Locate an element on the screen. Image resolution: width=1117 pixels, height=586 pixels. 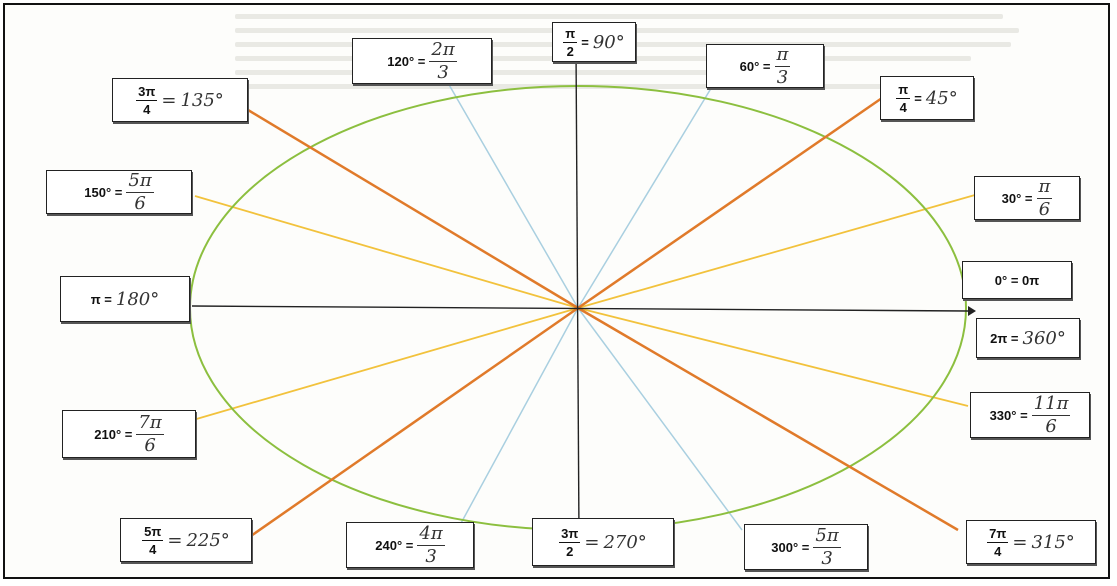
label-270-degrees: 3π 2 = 270° is located at coordinates (603, 542).